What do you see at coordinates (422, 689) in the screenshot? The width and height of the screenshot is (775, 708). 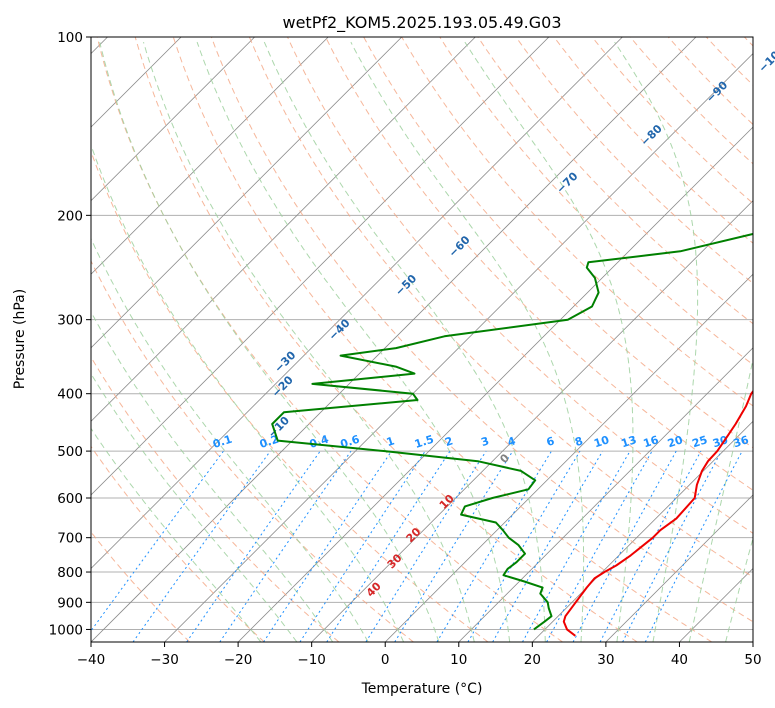 I see `x-axis-label: Temperature (°C)` at bounding box center [422, 689].